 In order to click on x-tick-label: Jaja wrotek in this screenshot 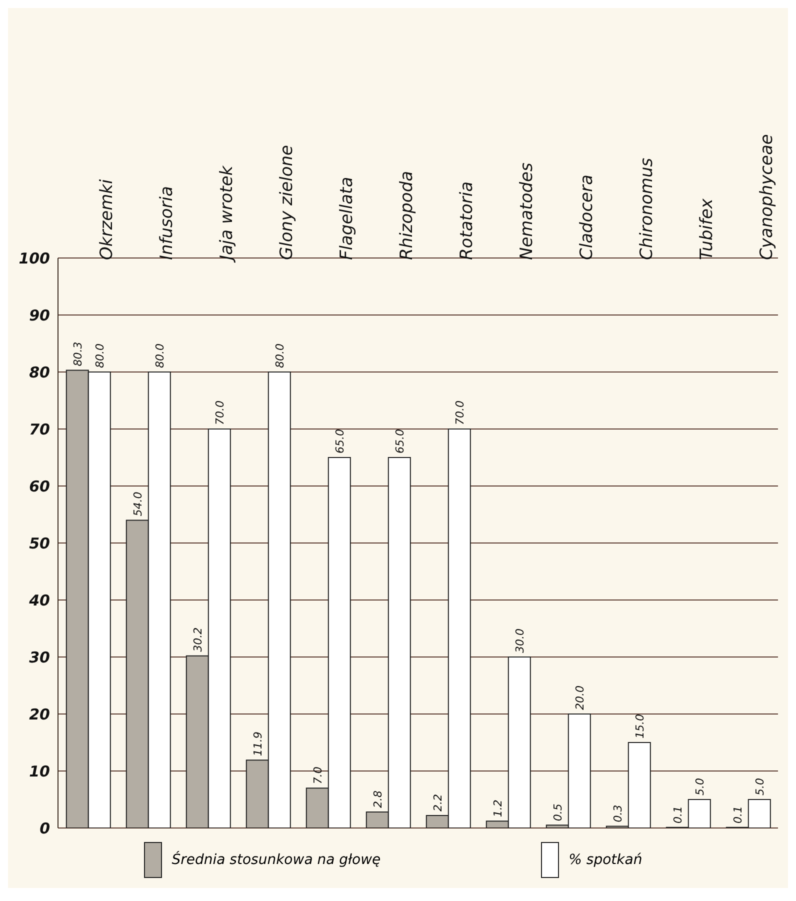, I will do `click(227, 213)`.